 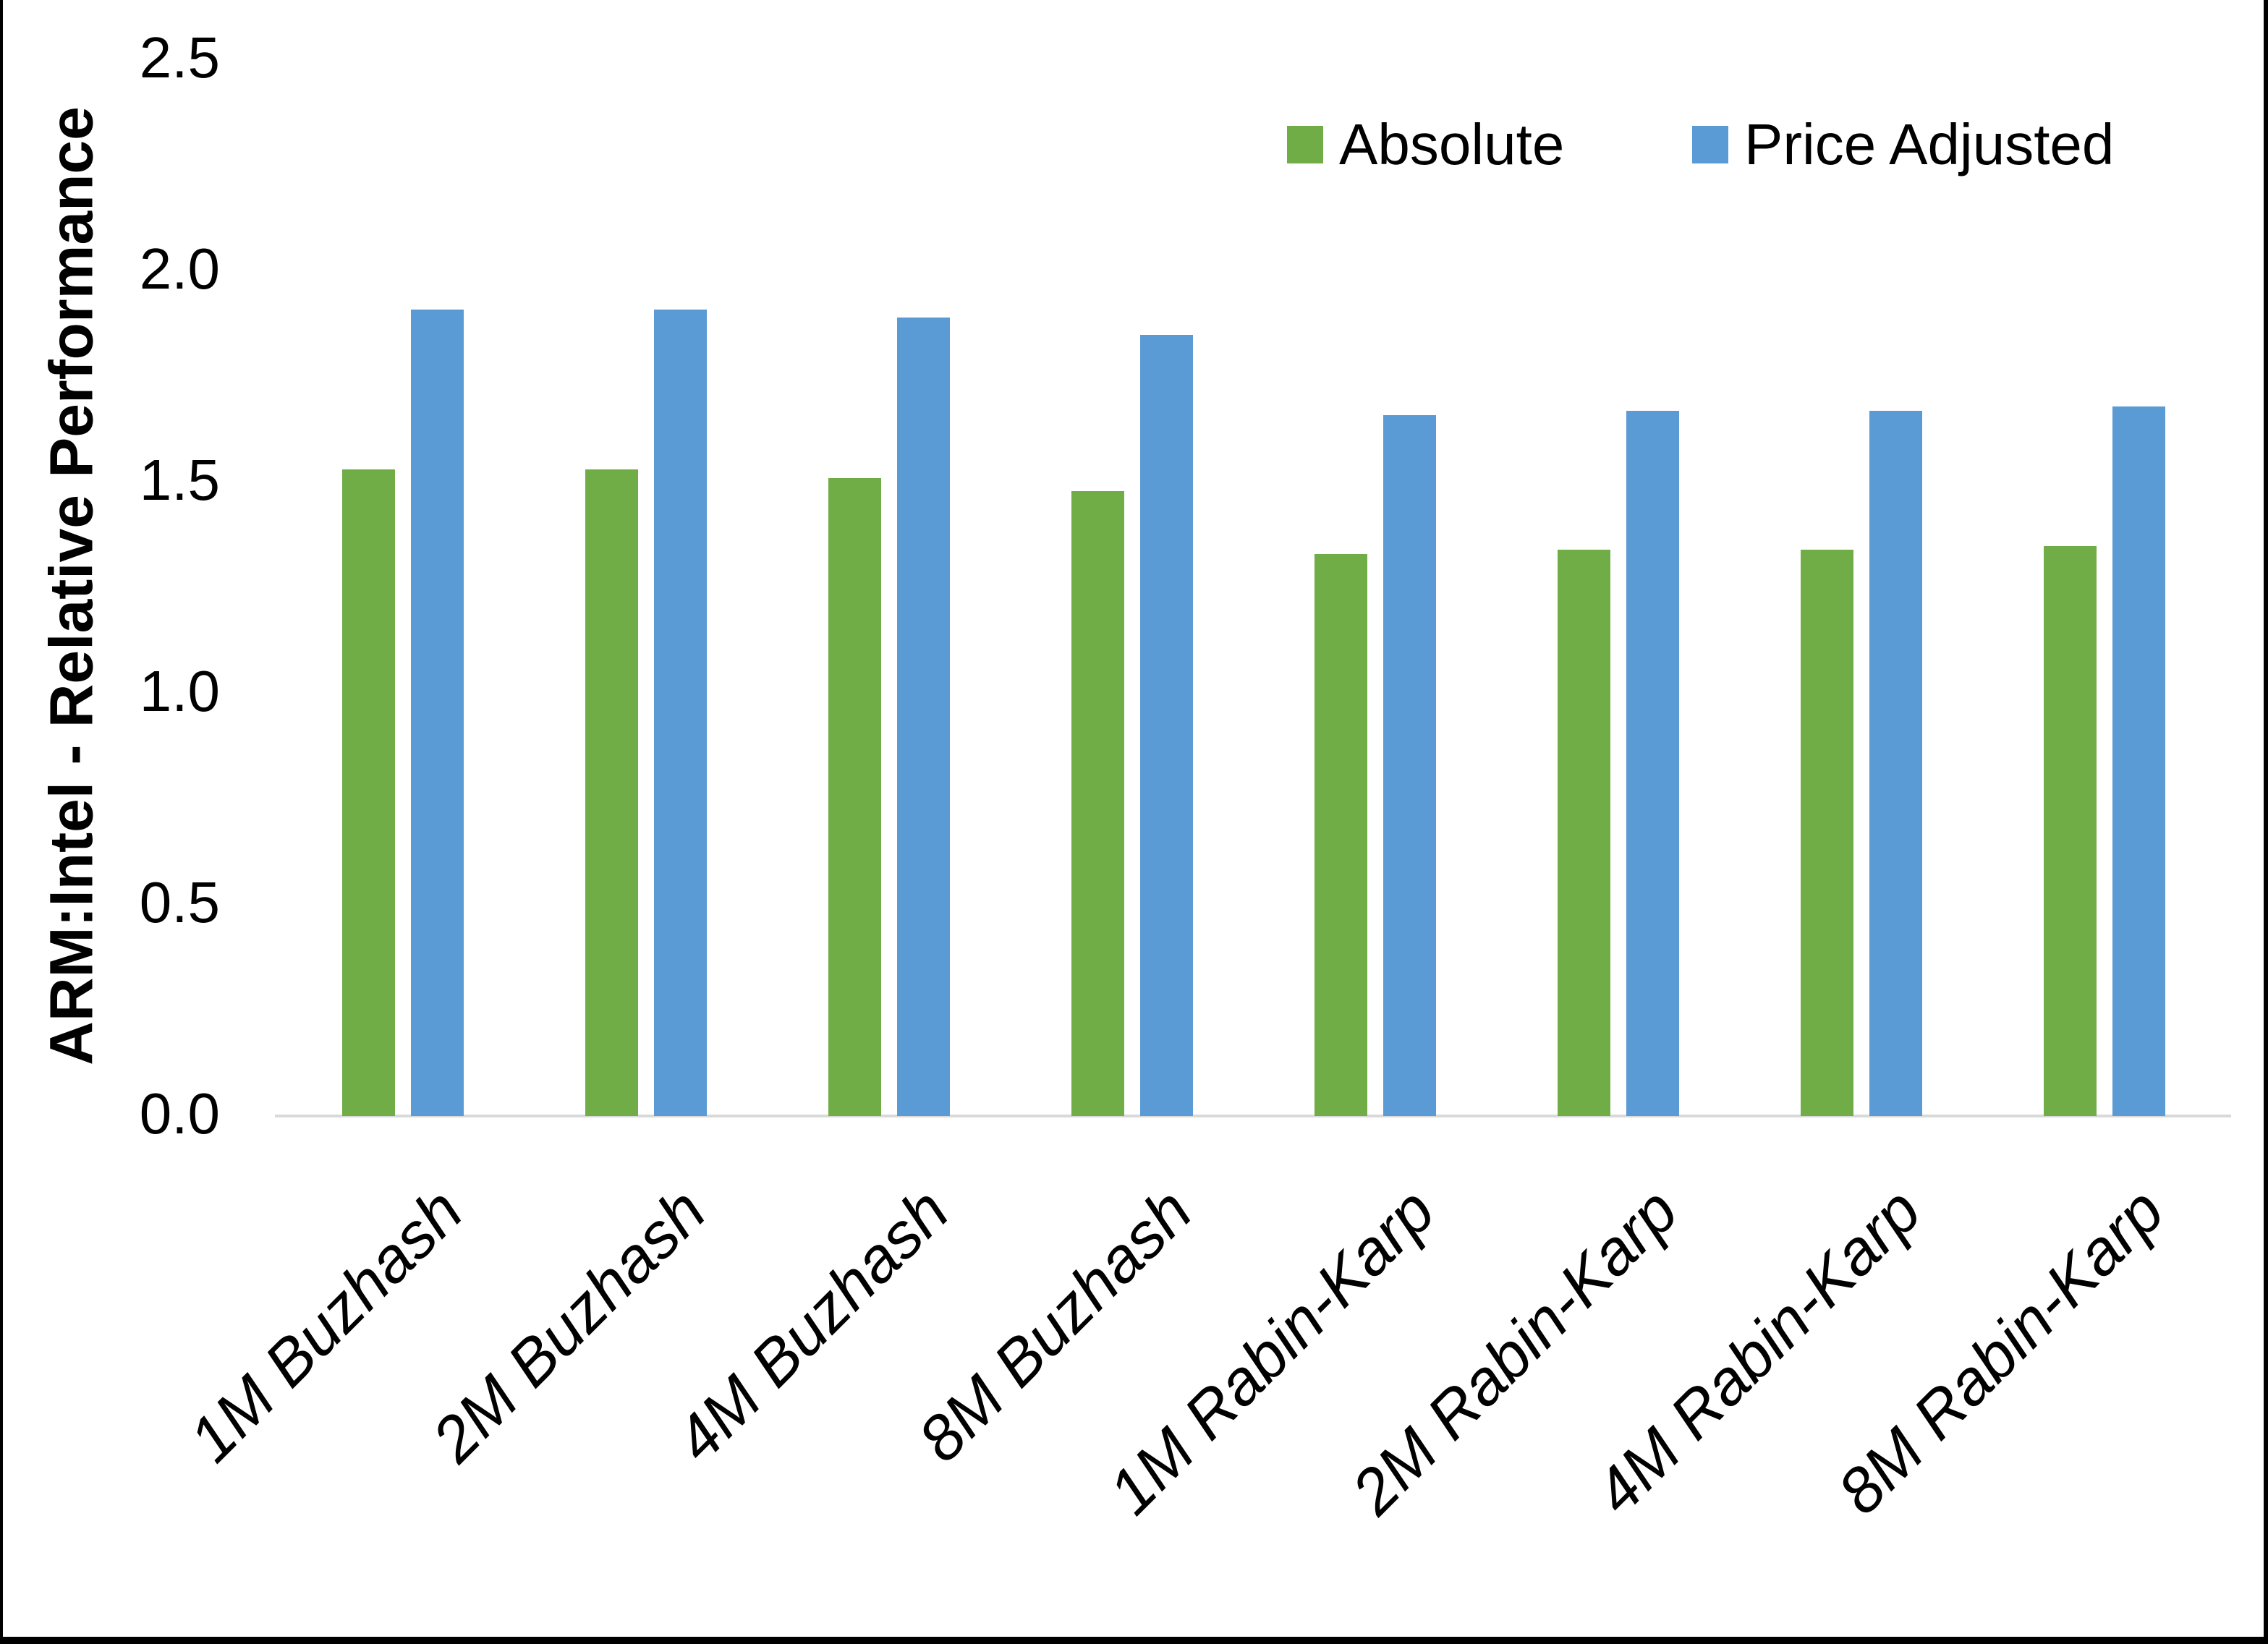 What do you see at coordinates (179, 690) in the screenshot?
I see `y-tick-label-1.0: 1.0` at bounding box center [179, 690].